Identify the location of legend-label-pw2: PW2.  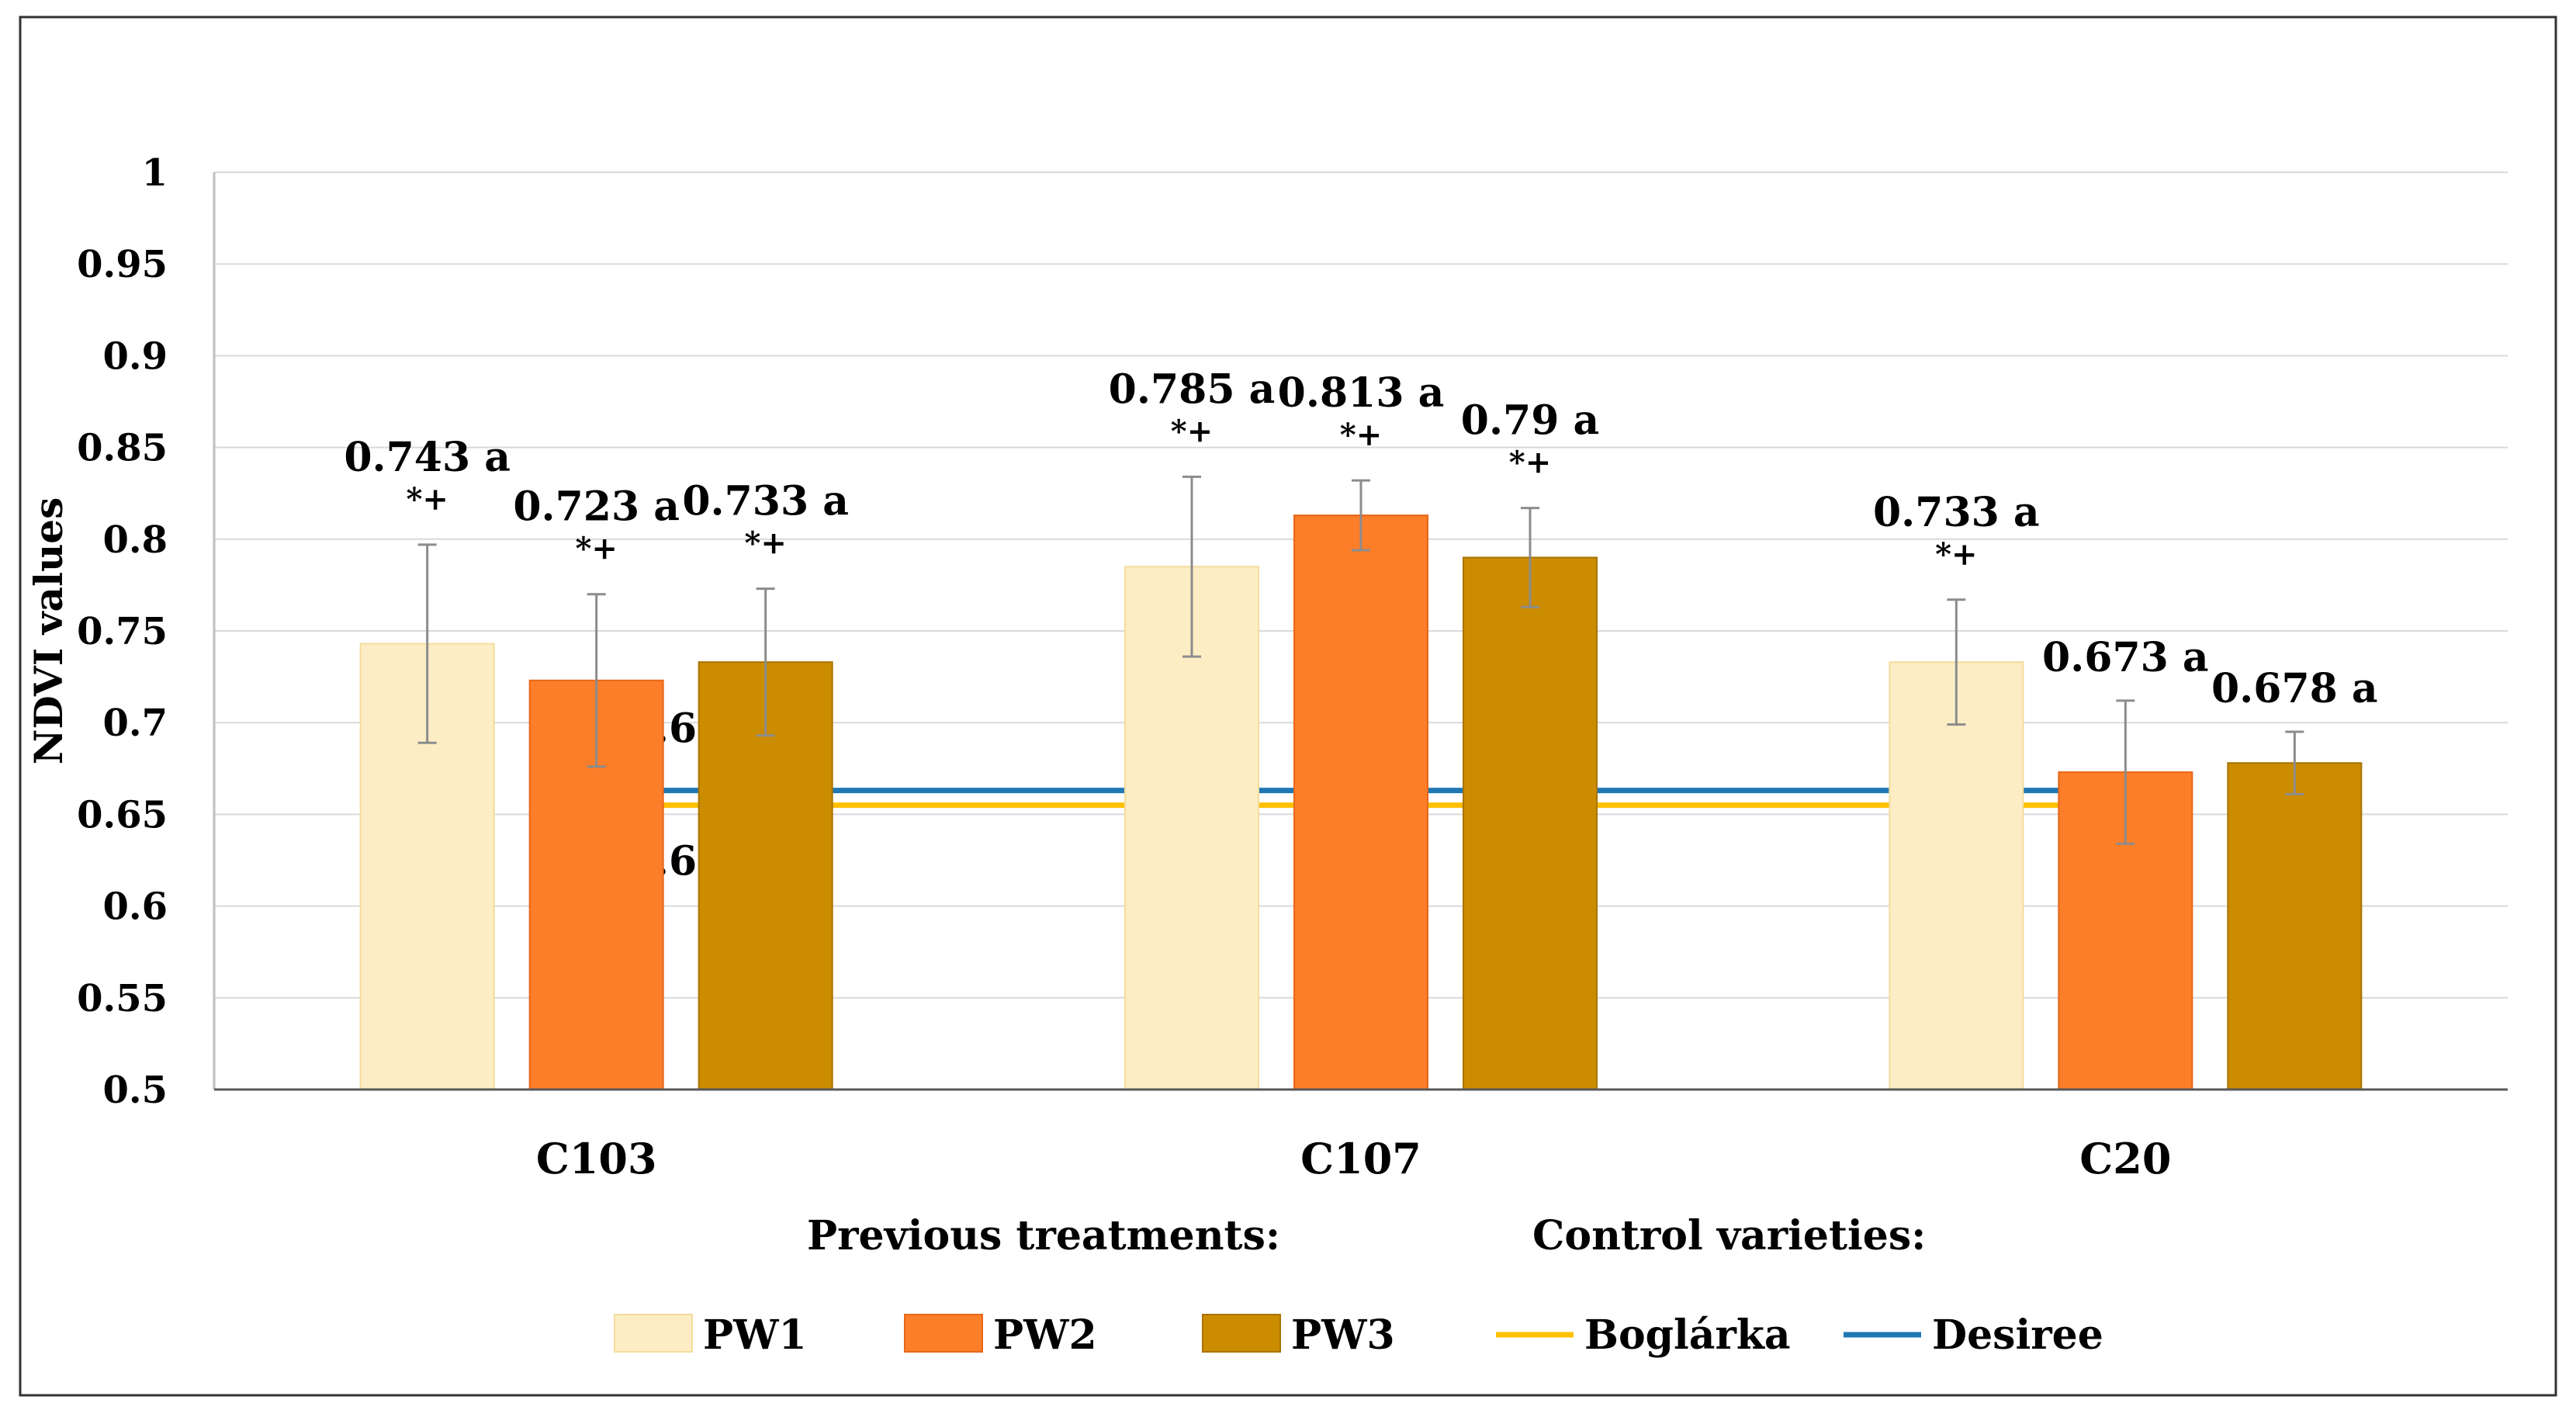
(1045, 1335).